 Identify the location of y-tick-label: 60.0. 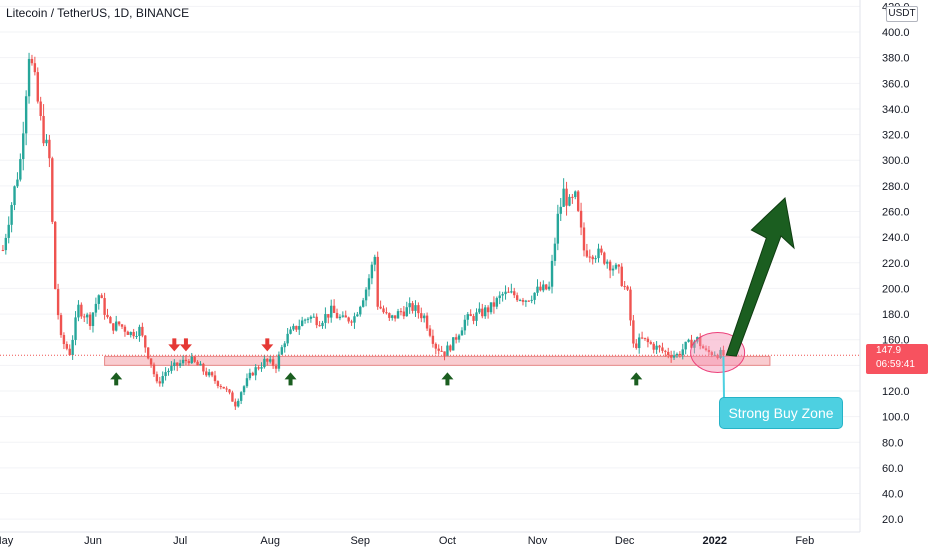
(892, 469).